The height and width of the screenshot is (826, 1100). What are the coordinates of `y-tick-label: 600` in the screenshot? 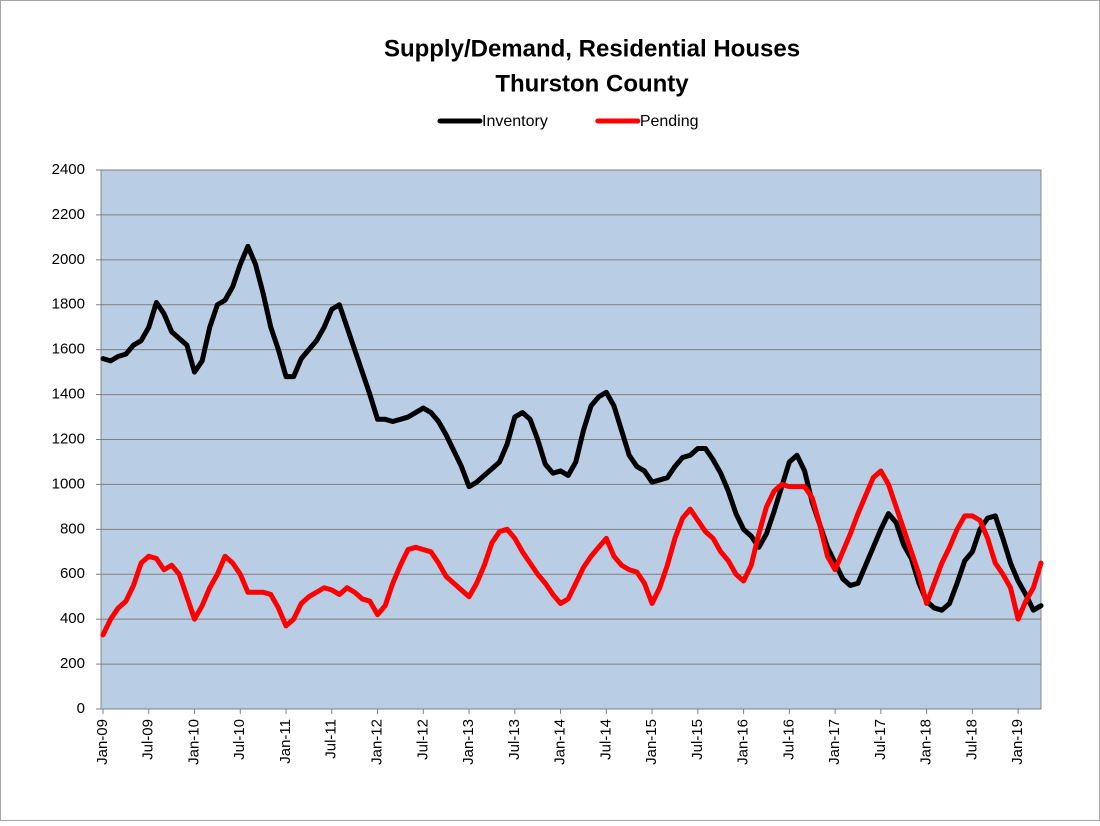 It's located at (72, 573).